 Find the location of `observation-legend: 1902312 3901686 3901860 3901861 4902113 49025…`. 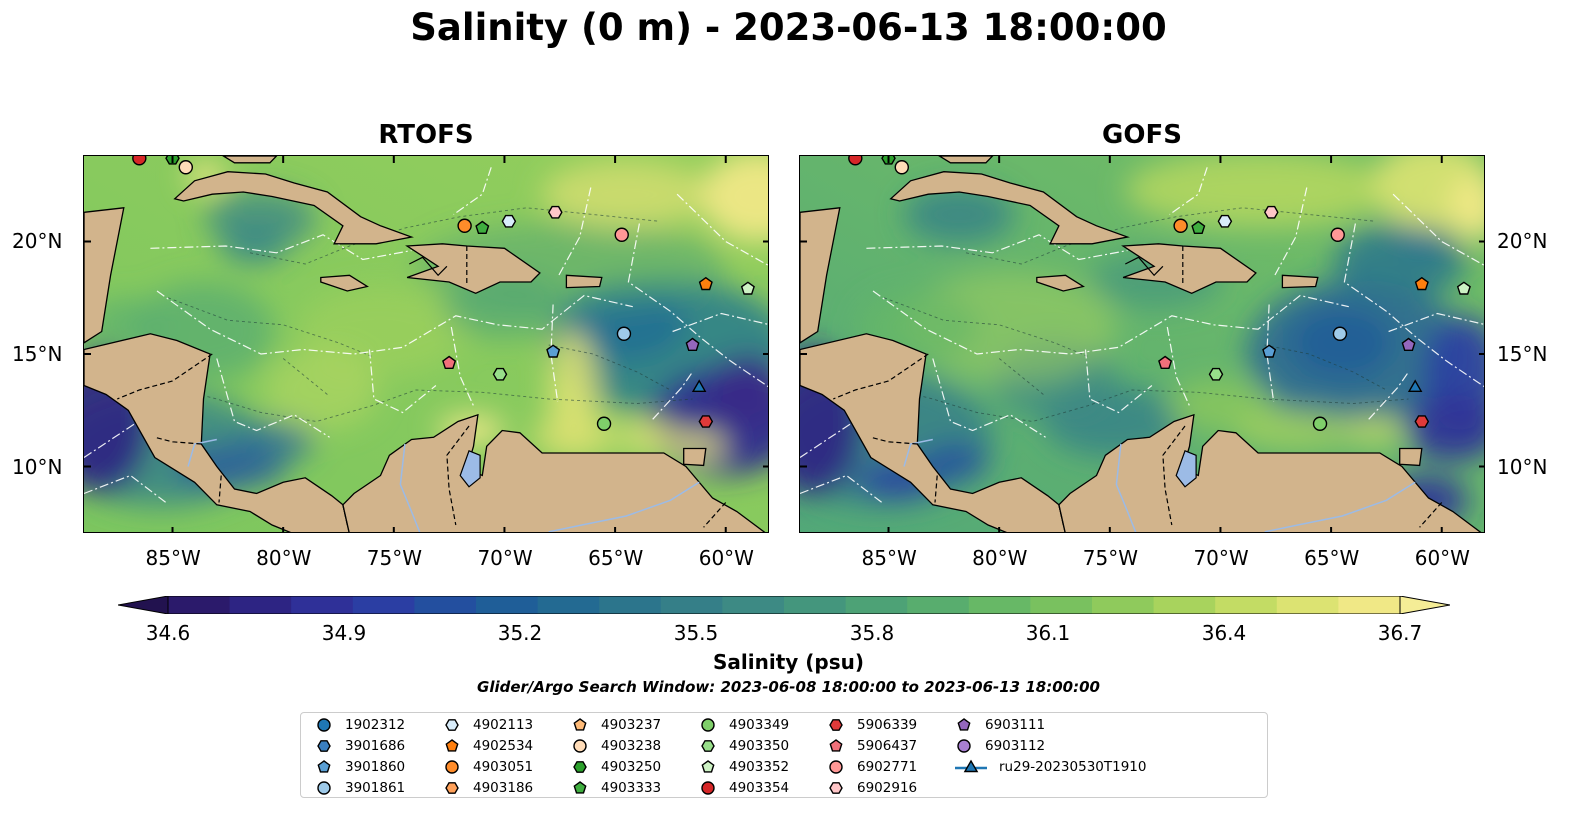

observation-legend: 1902312 3901686 3901860 3901861 4902113 49025… is located at coordinates (784, 755).